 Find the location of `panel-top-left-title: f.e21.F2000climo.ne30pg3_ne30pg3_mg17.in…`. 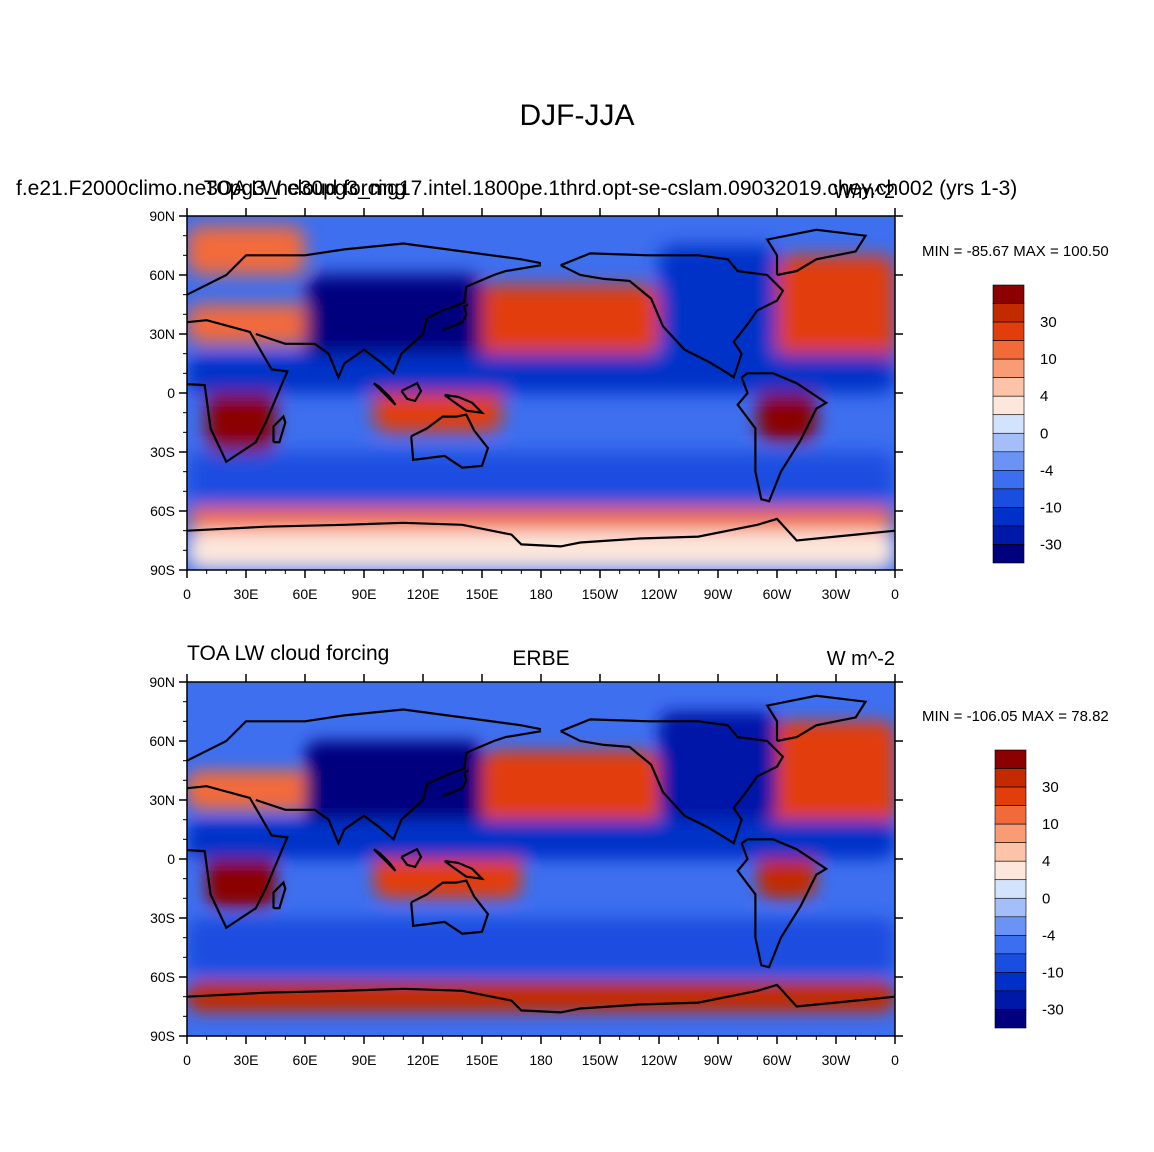

panel-top-left-title: f.e21.F2000climo.ne30pg3_ne30pg3_mg17.in… is located at coordinates (516, 188).